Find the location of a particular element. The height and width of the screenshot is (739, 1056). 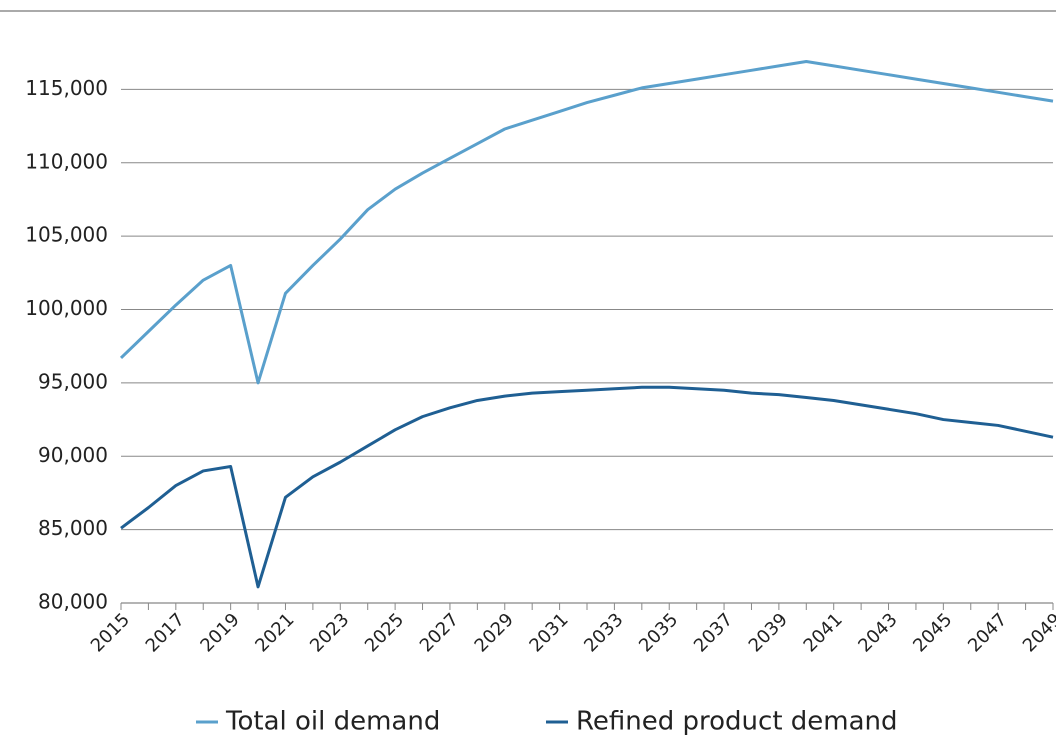

y-tick-label: 90,000 is located at coordinates (73, 455).